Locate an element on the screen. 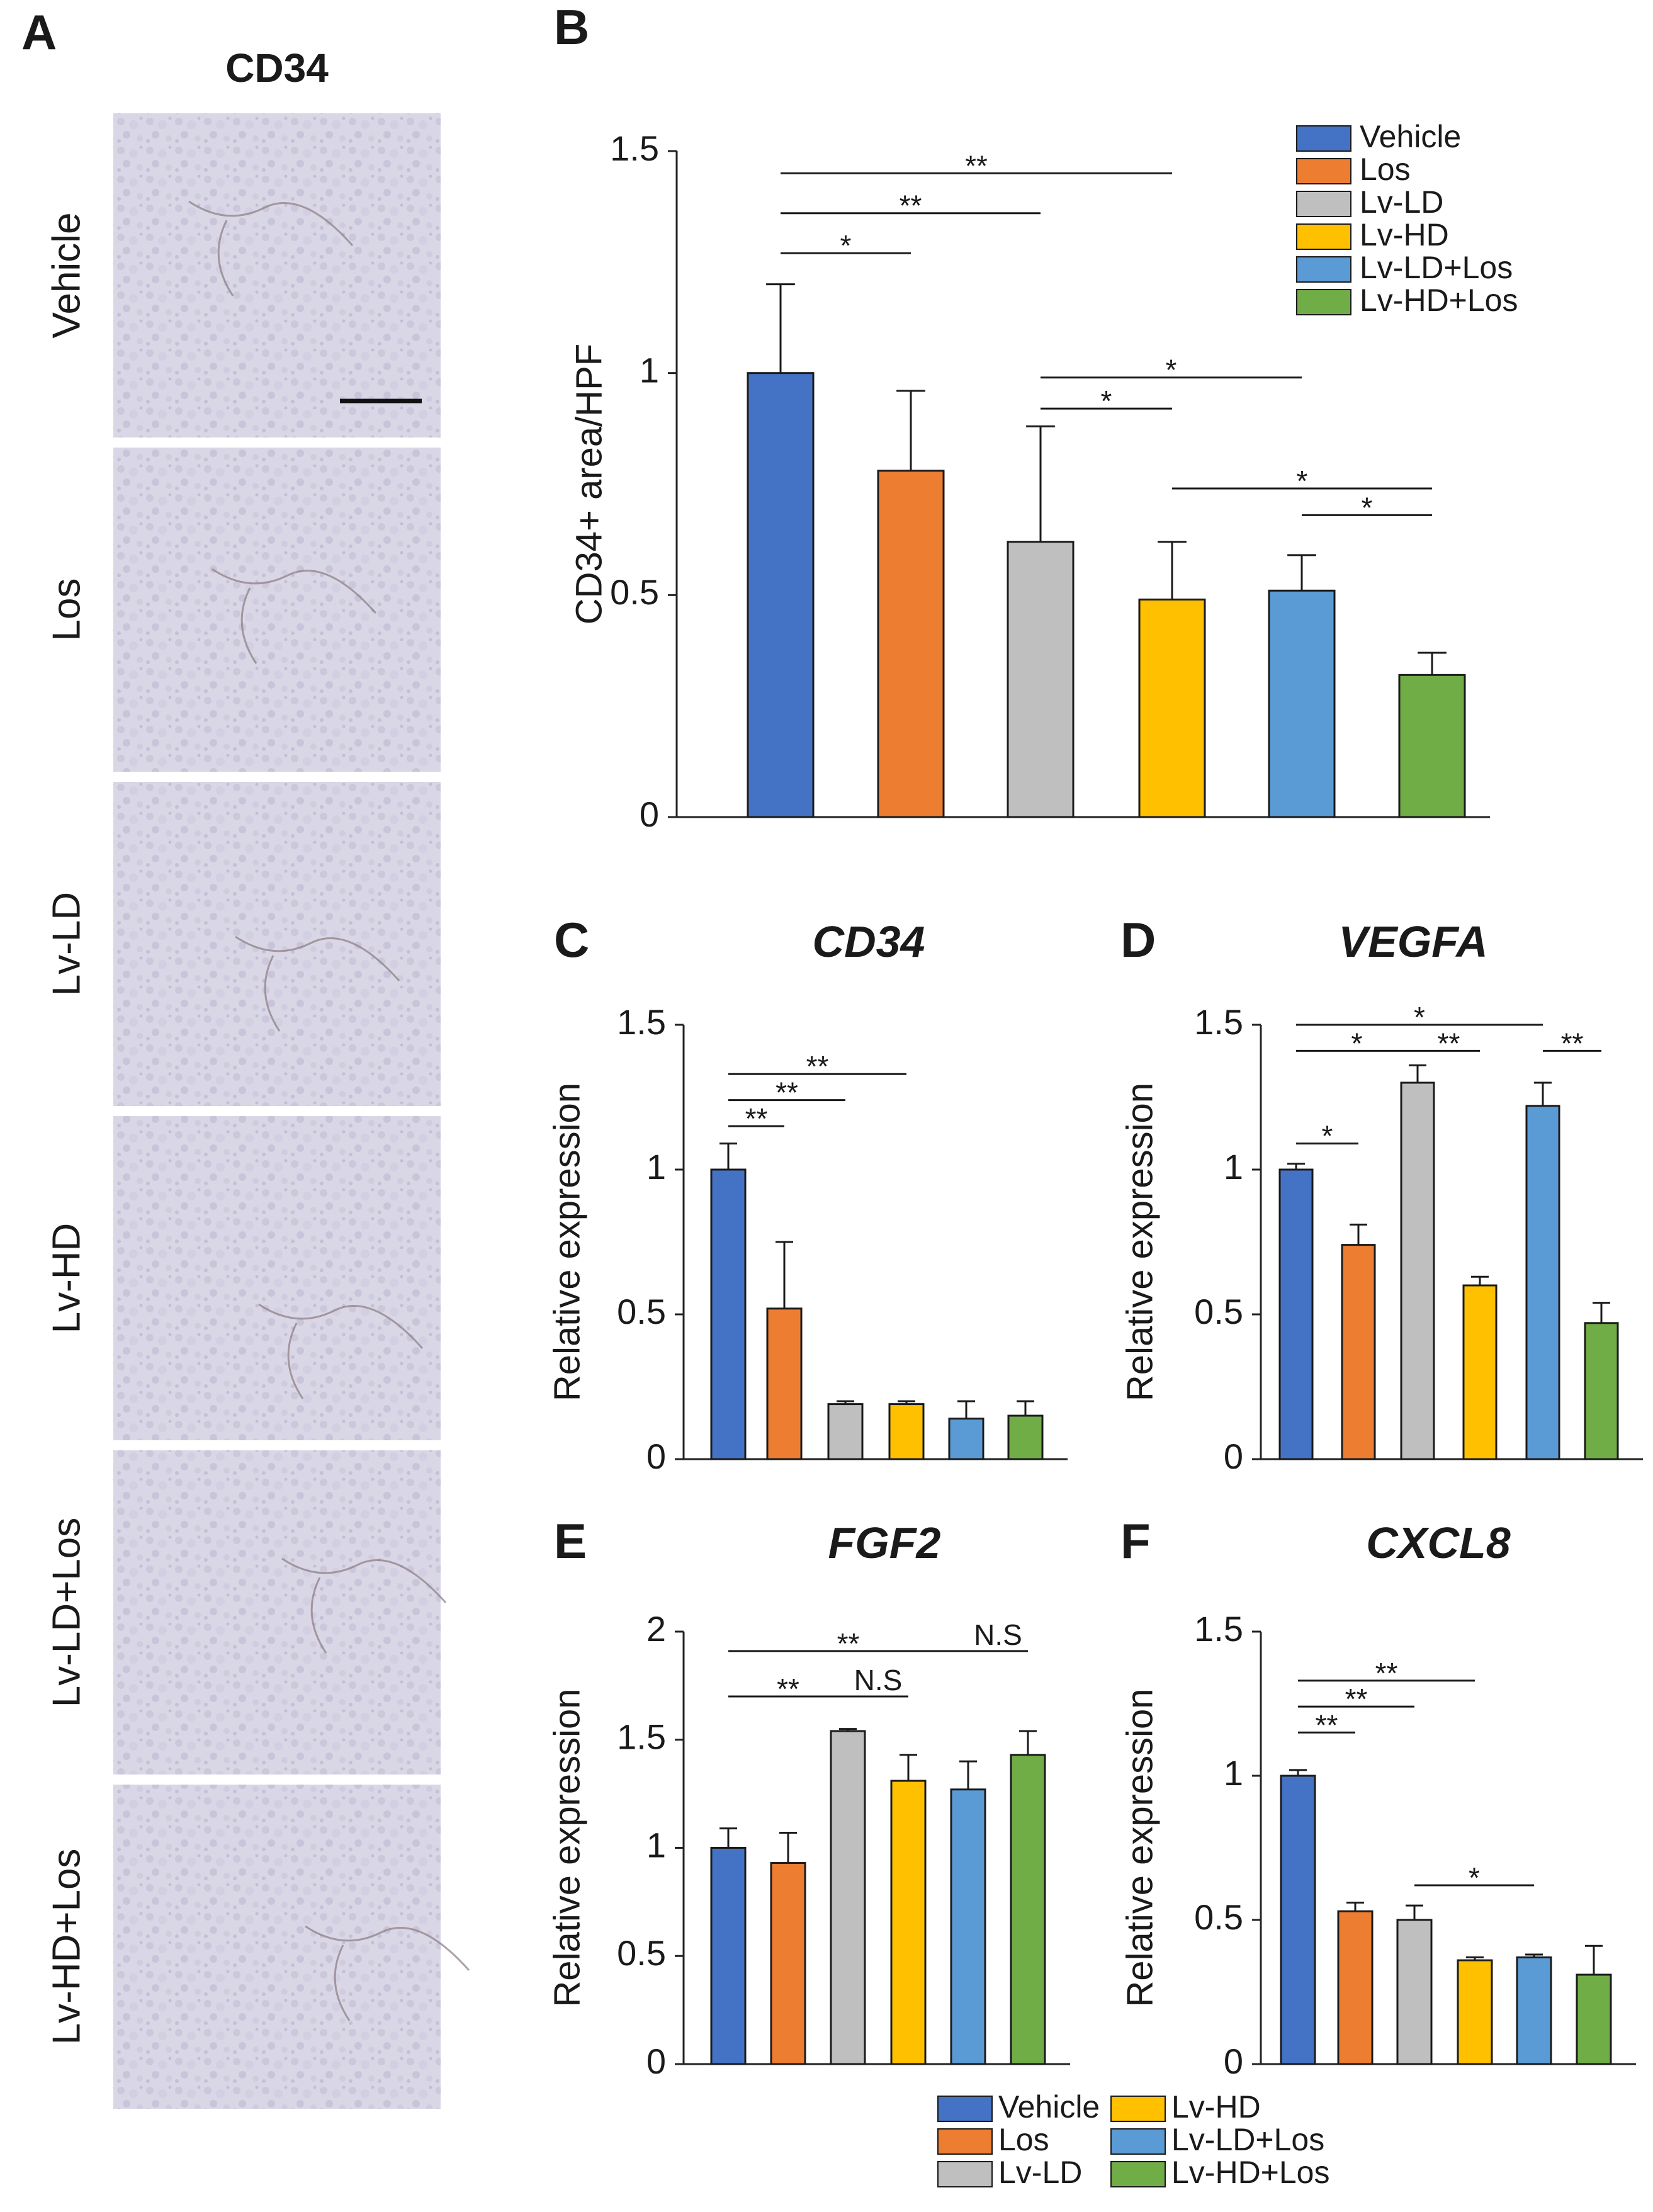 Image resolution: width=1653 pixels, height=2212 pixels. bar-los is located at coordinates (1355, 1988).